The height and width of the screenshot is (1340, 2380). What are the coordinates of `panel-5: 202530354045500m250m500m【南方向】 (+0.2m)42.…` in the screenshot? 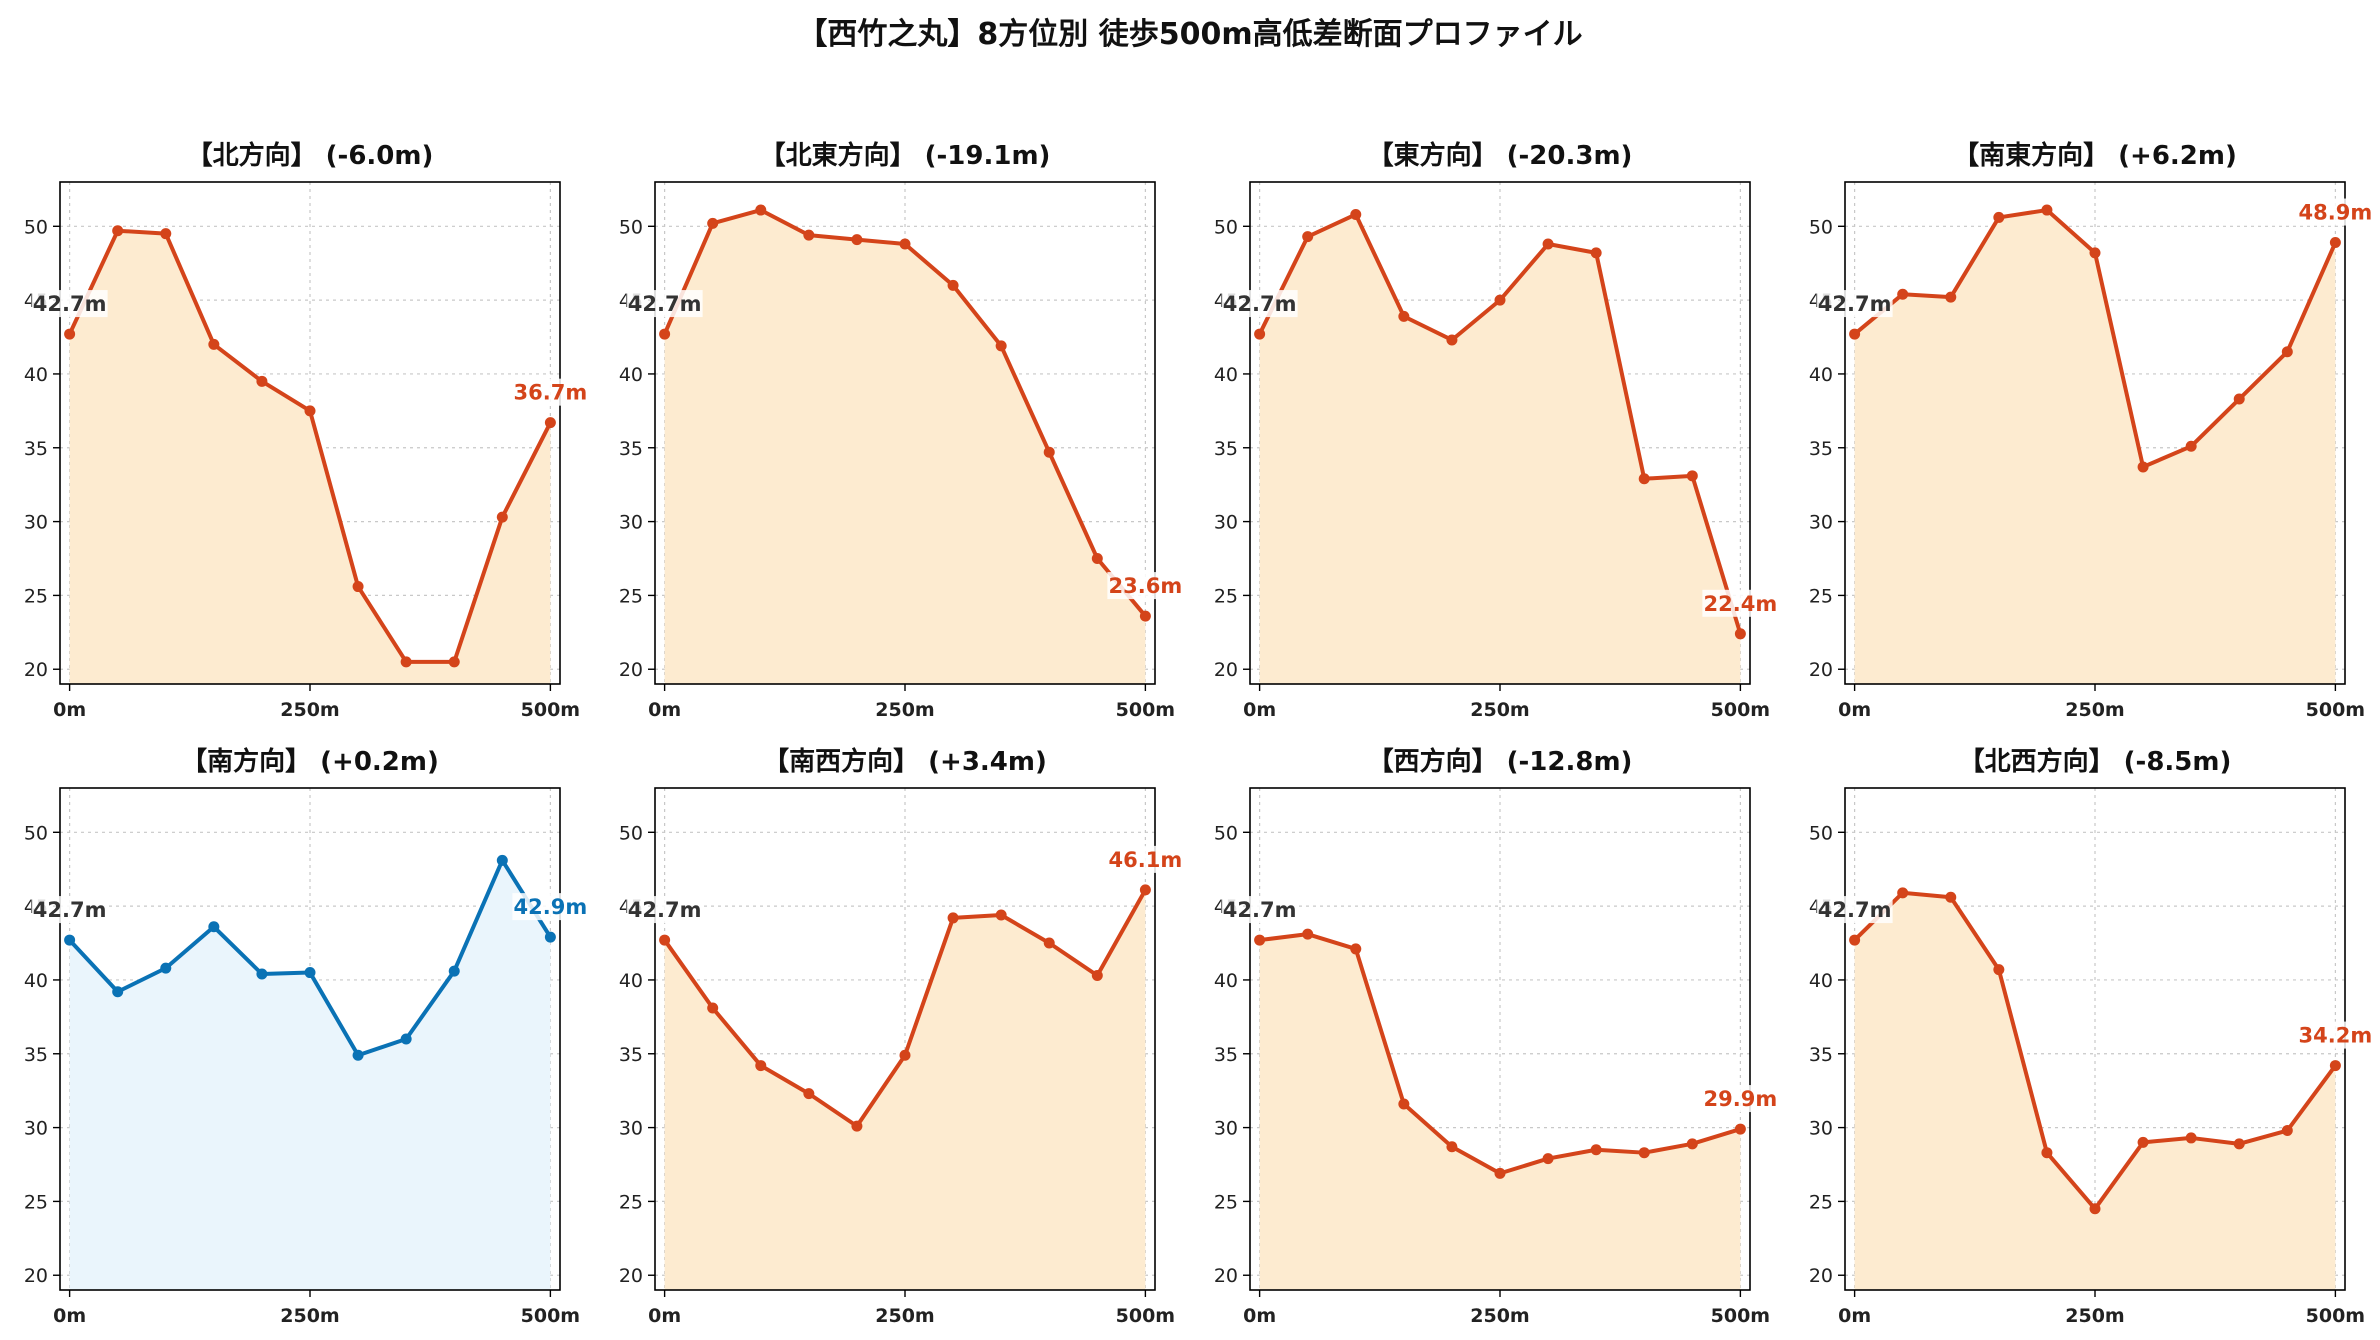 It's located at (306, 1036).